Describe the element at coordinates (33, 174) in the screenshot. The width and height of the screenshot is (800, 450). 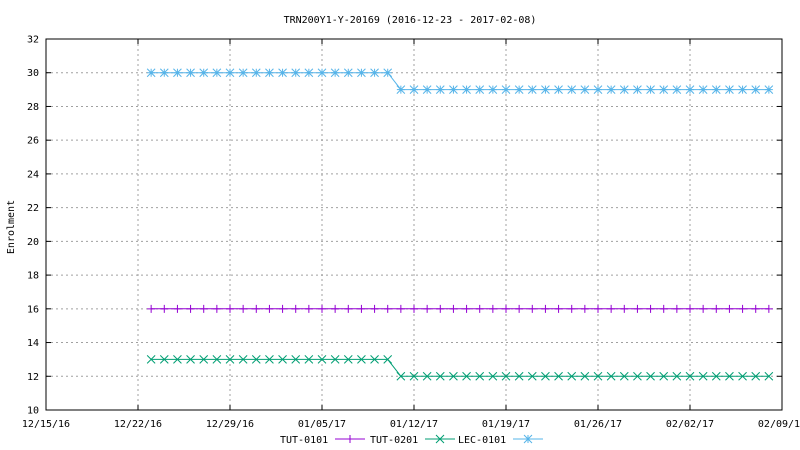
I see `y-tick-label: 24` at that location.